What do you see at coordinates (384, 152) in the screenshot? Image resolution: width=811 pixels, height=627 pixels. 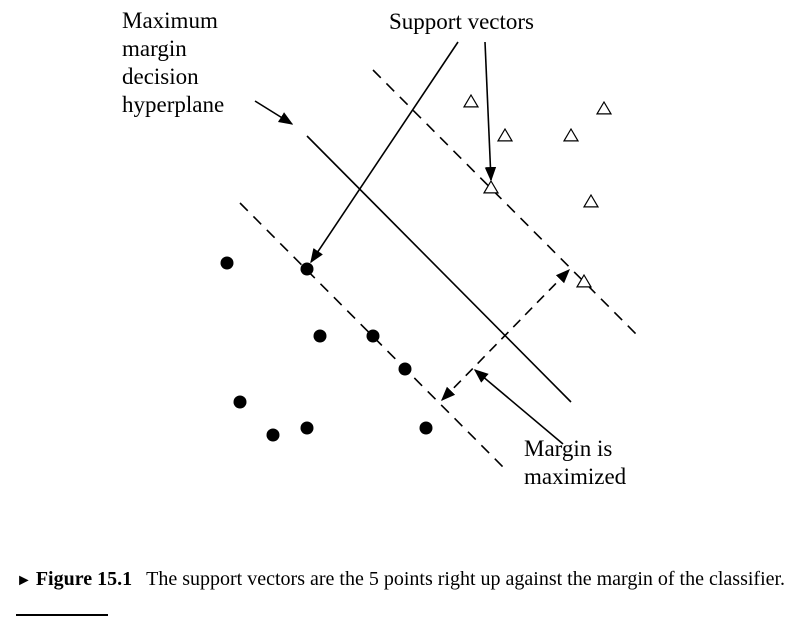 I see `support-vector-arrow-circle` at bounding box center [384, 152].